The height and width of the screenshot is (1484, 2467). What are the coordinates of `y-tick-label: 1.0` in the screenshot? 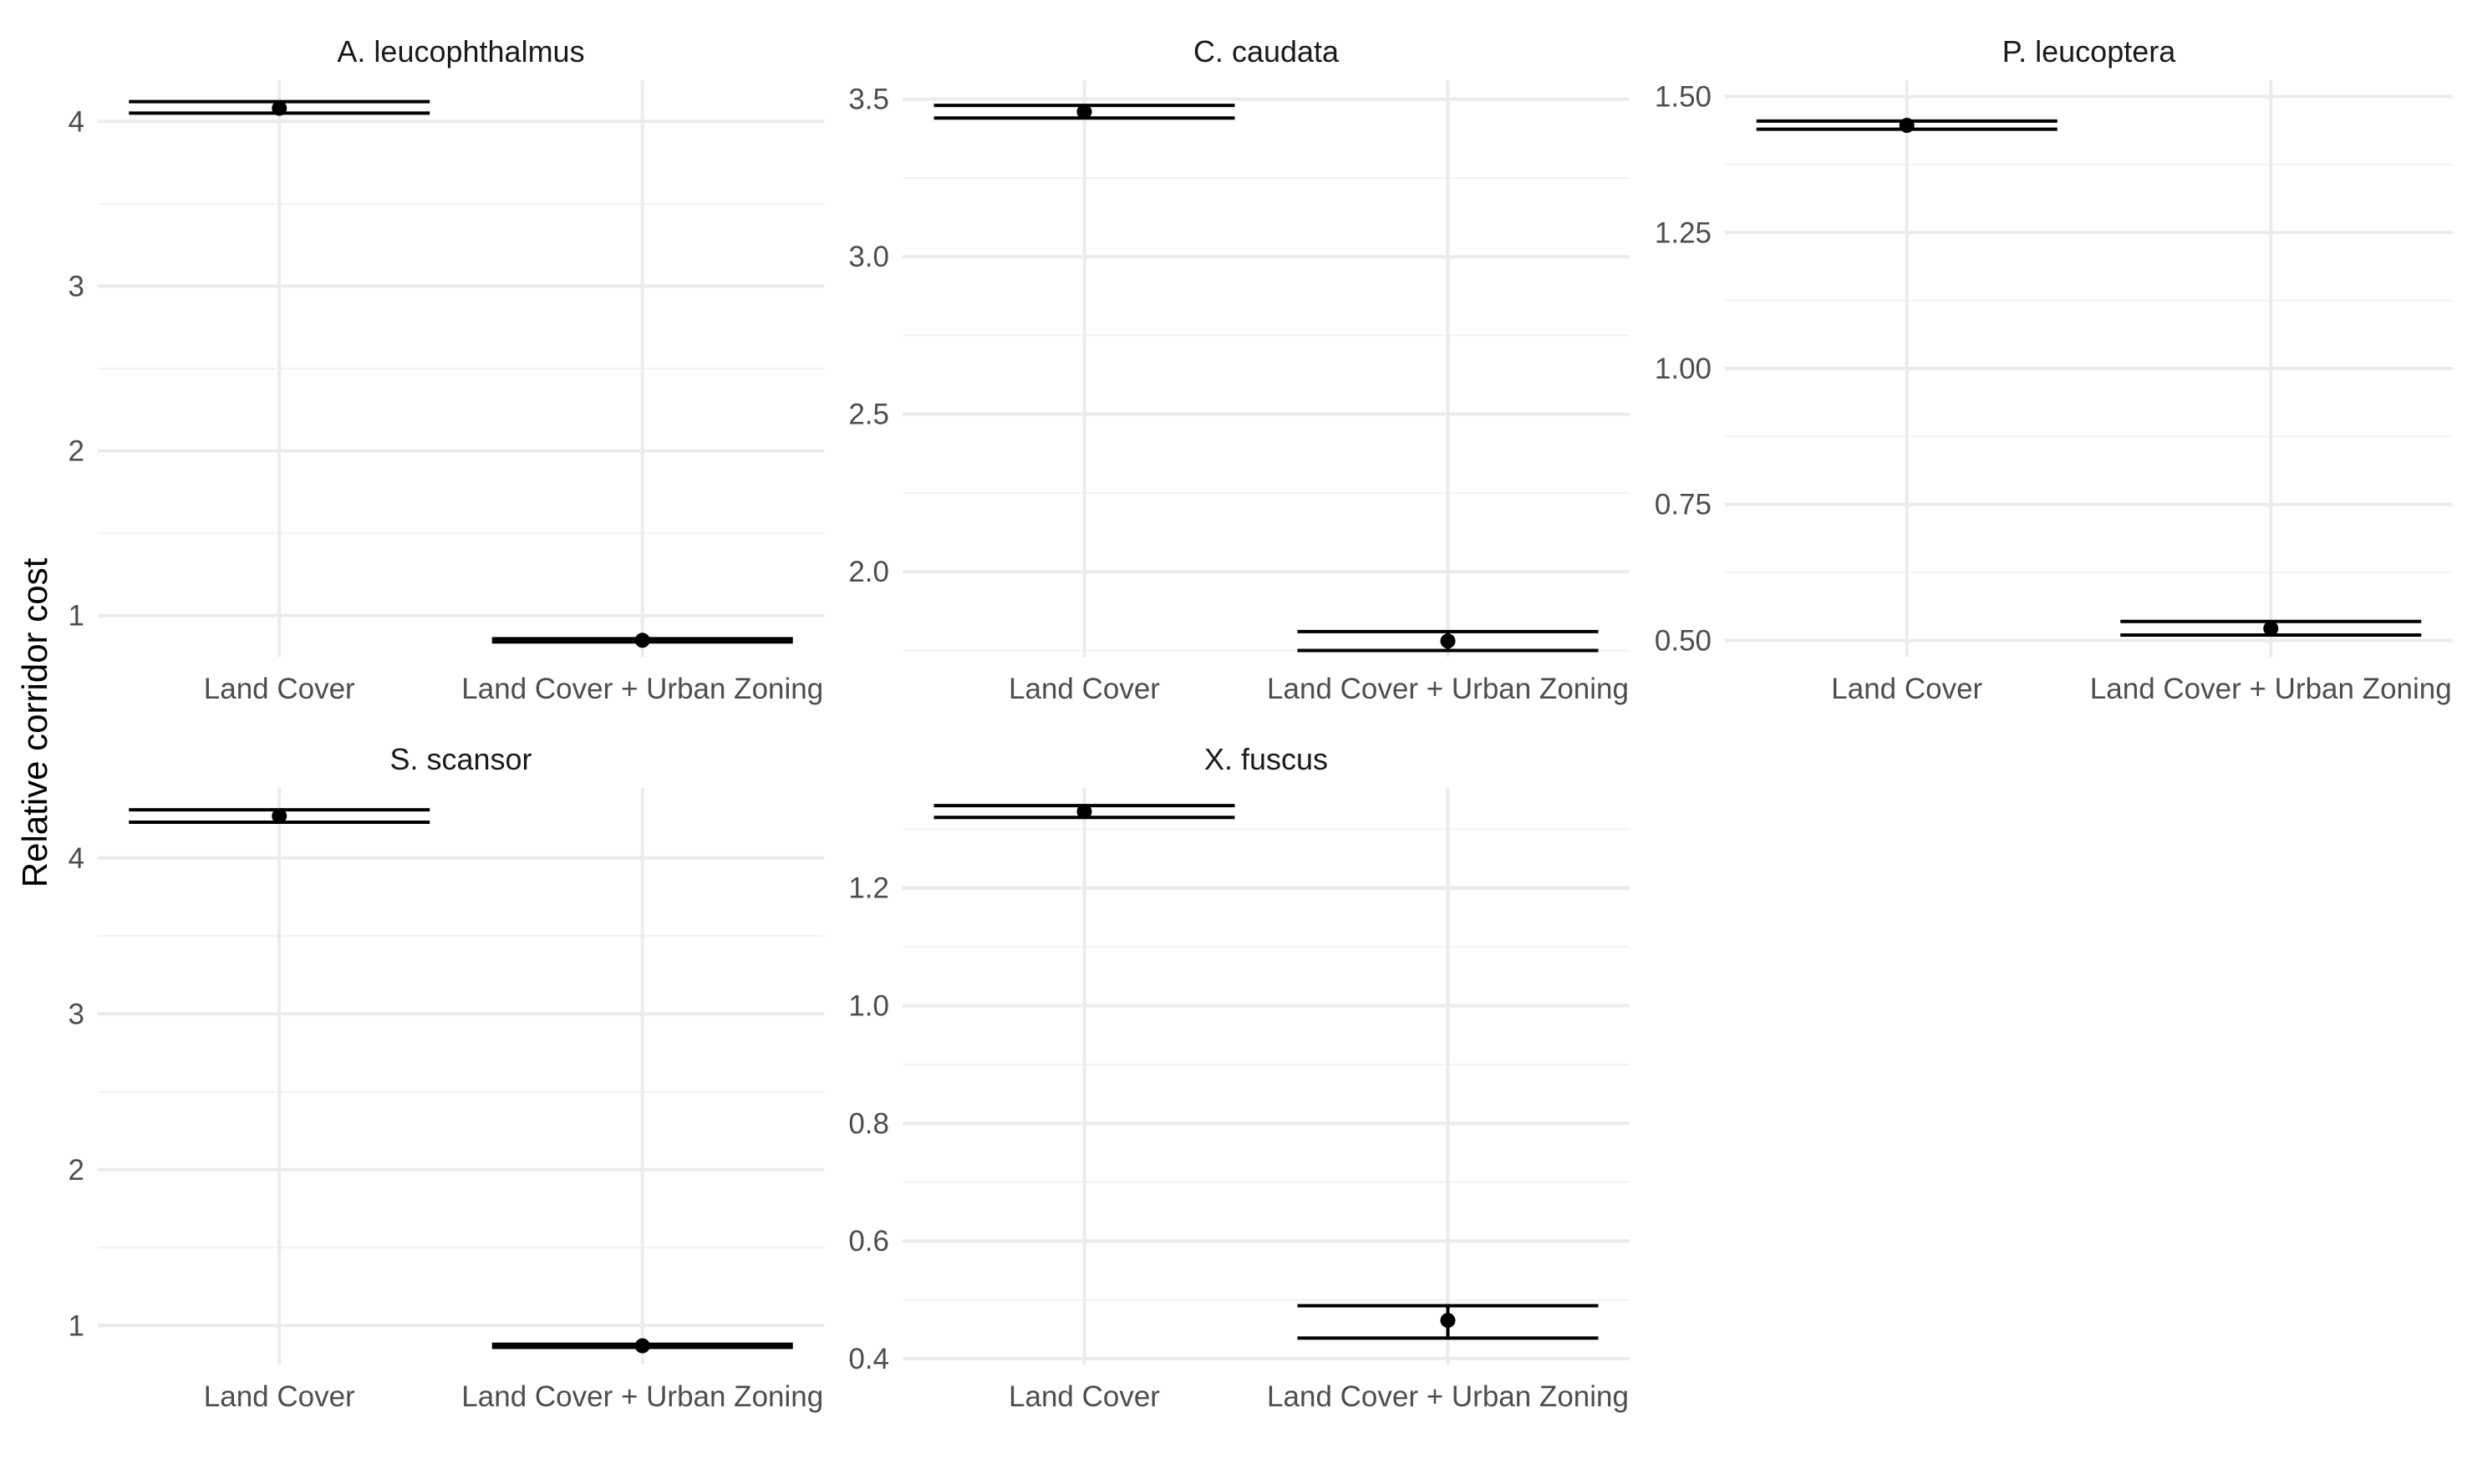 It's located at (868, 1006).